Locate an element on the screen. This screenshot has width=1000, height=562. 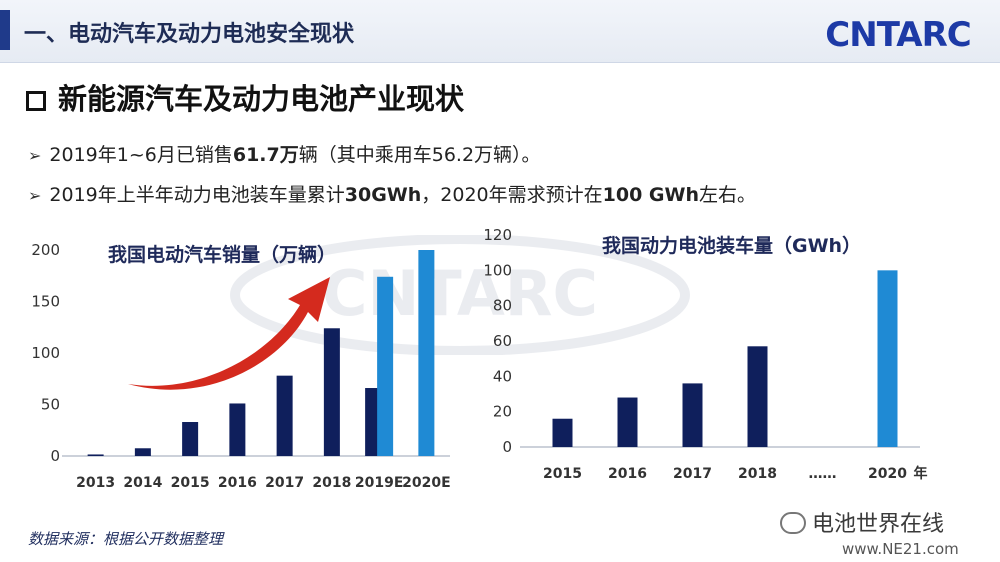
ev-sales-y-tick-label: 100 is located at coordinates (45, 353).